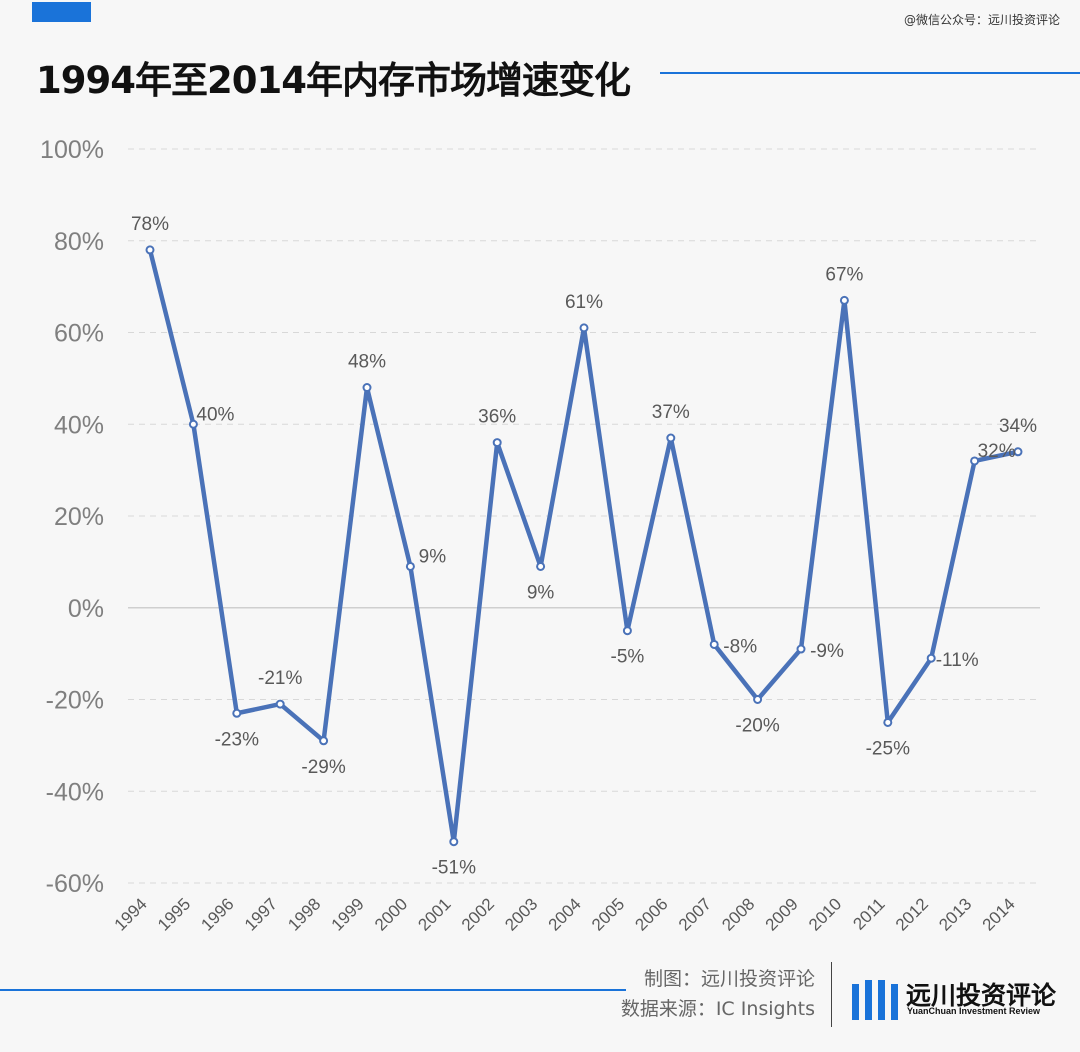 This screenshot has height=1052, width=1080. Describe the element at coordinates (957, 660) in the screenshot. I see `data-label: -11%` at that location.